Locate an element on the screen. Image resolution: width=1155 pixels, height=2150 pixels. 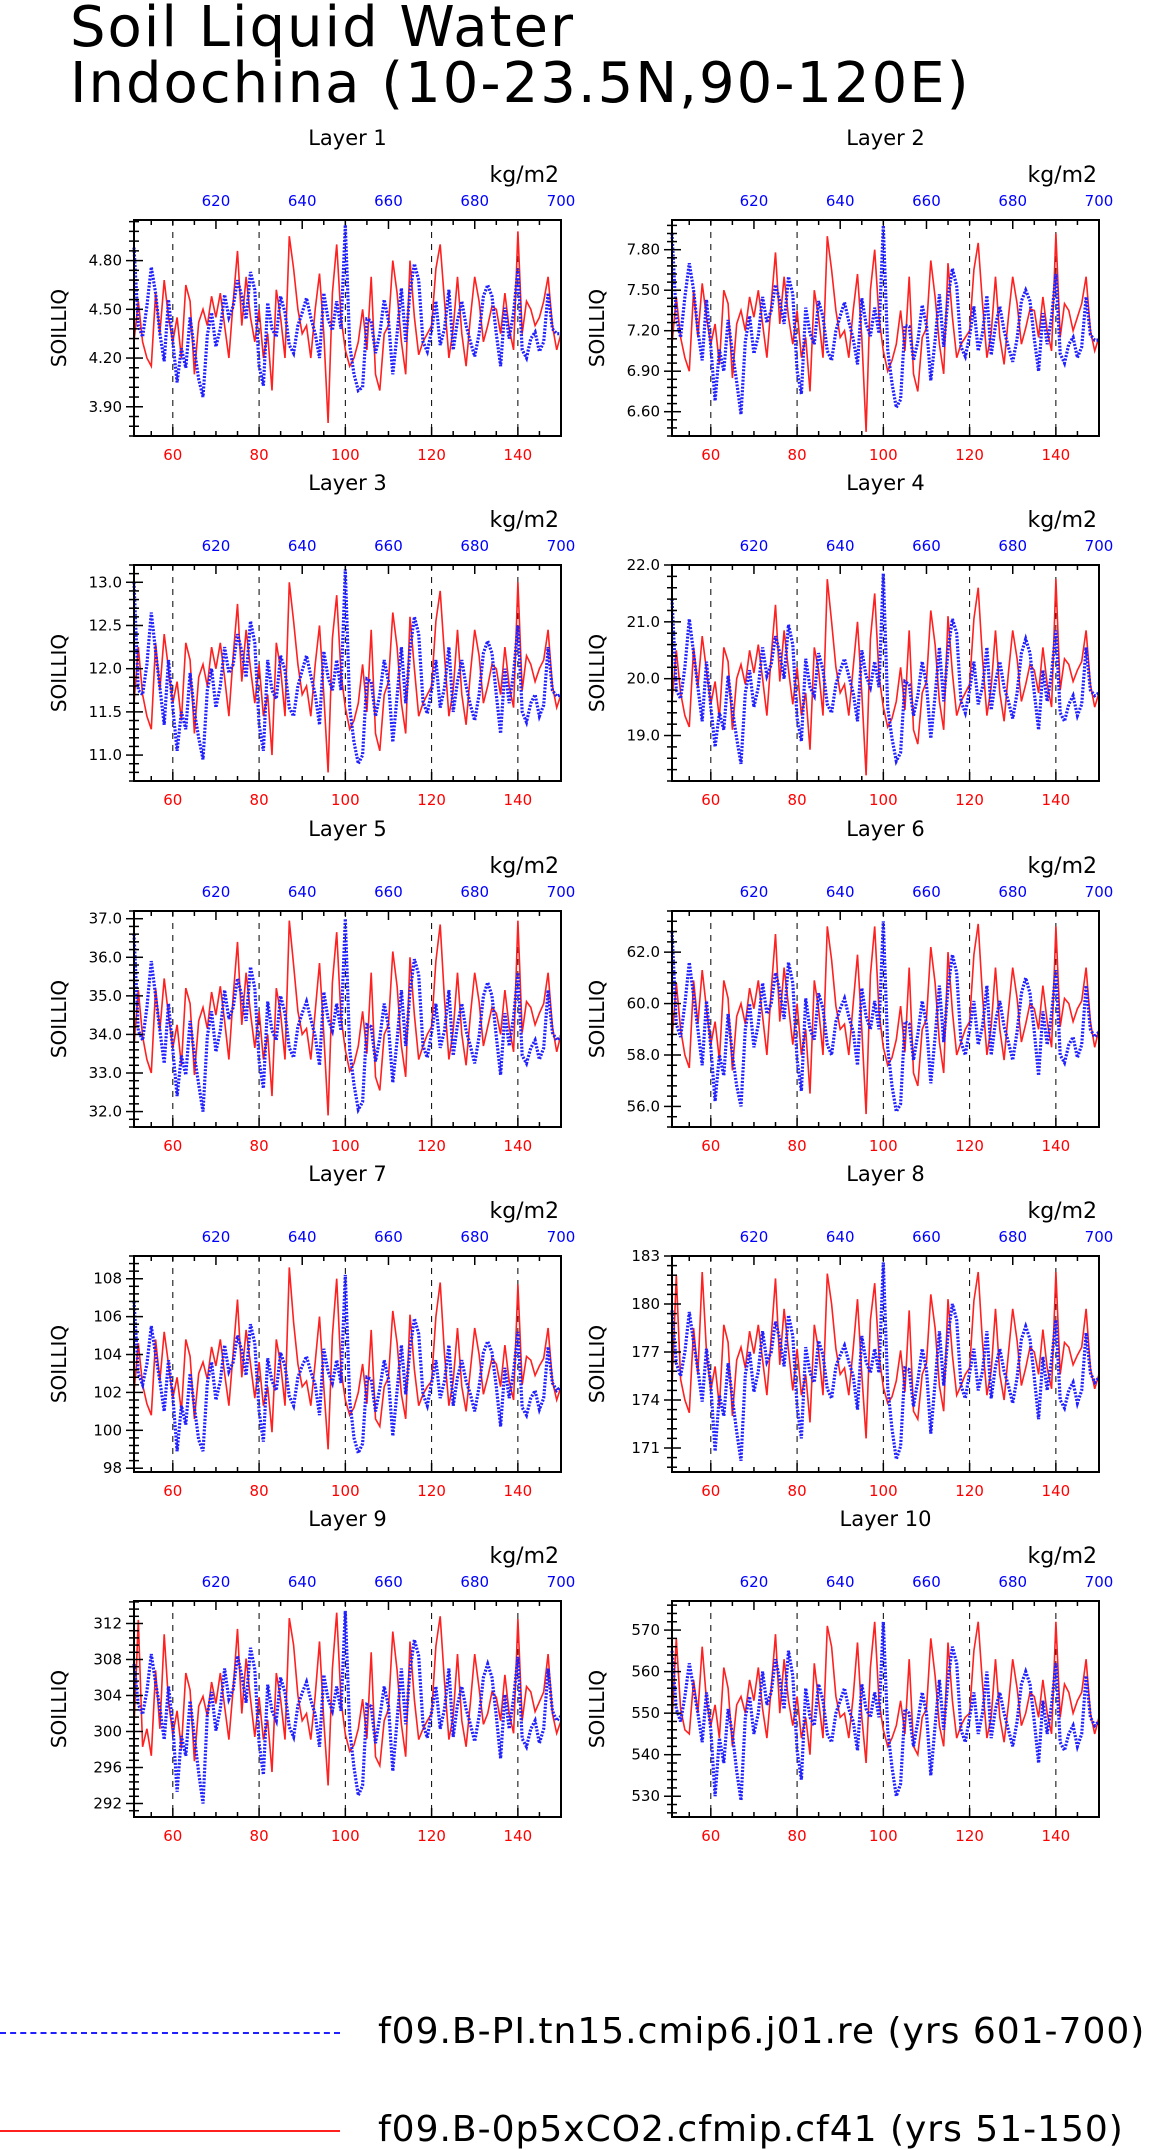
legend-label-series-b: f09.B-0p5xCO2.cfmip.cf41 (yrs 51-150) is located at coordinates (751, 2129).